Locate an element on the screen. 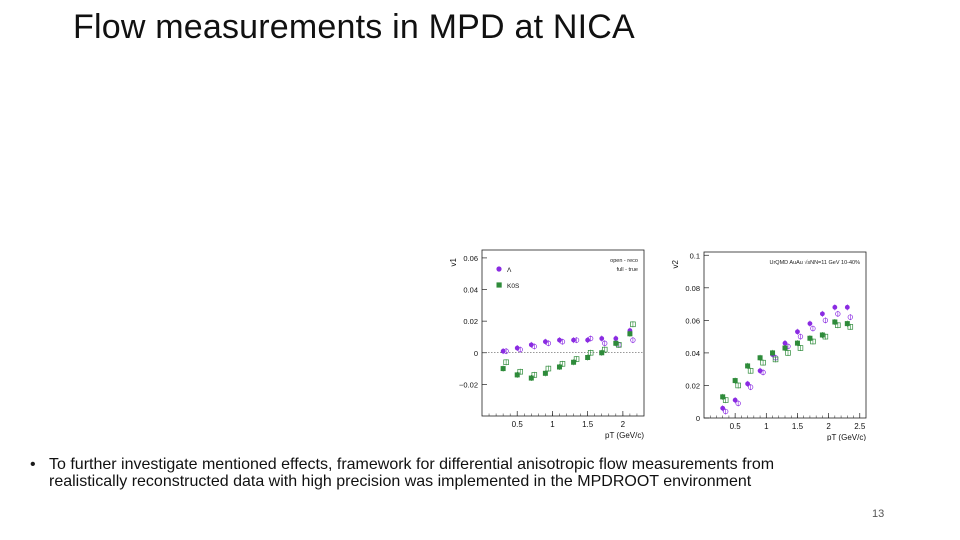  legend-marker-k0s is located at coordinates (499, 285).